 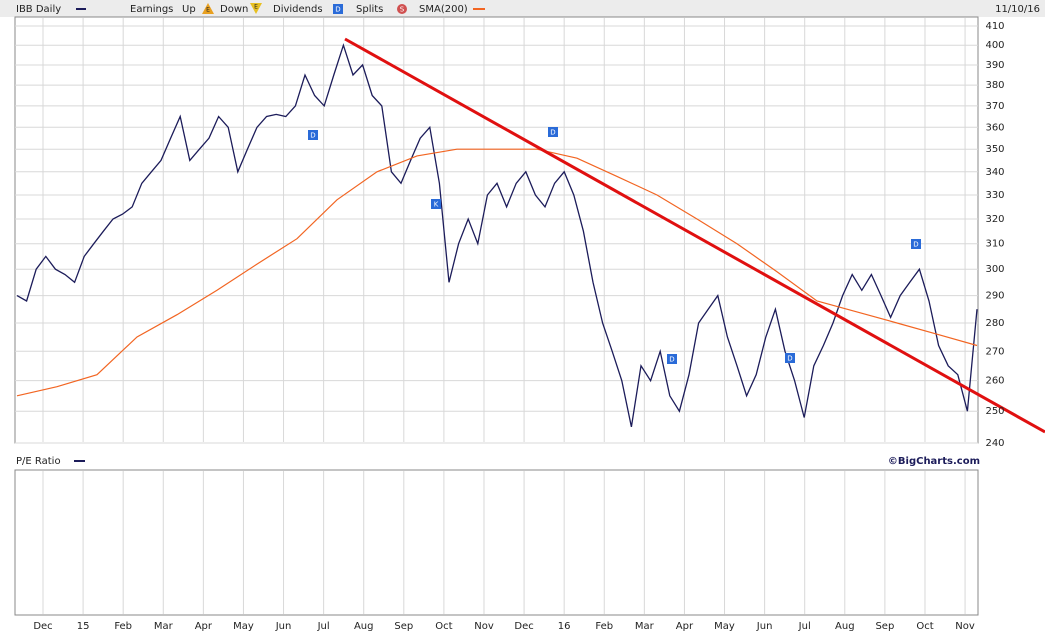 What do you see at coordinates (994, 127) in the screenshot?
I see `y-tick-label: 360` at bounding box center [994, 127].